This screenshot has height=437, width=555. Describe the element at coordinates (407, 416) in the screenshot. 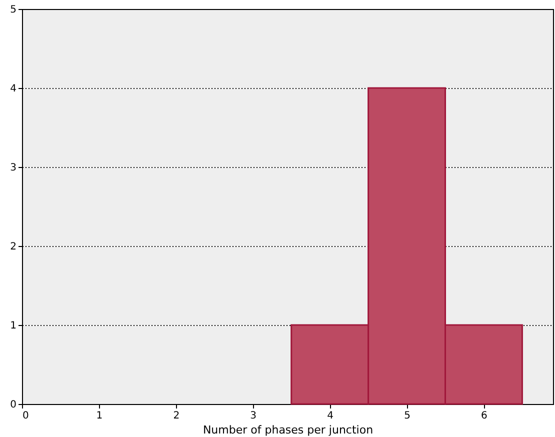

I see `x-tick-label: 5` at that location.